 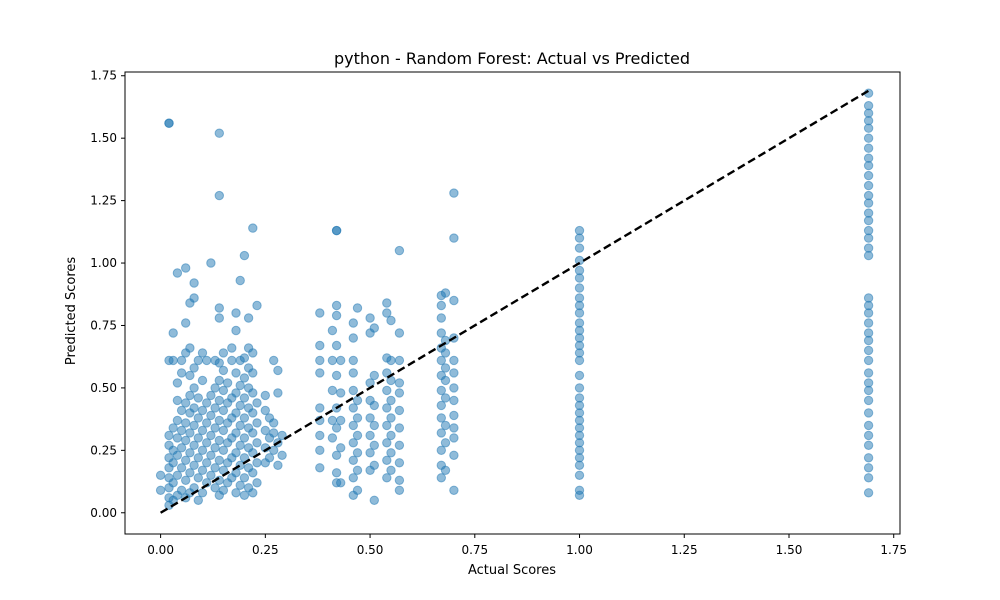 What do you see at coordinates (103, 450) in the screenshot?
I see `y-tick-label: 0.25` at bounding box center [103, 450].